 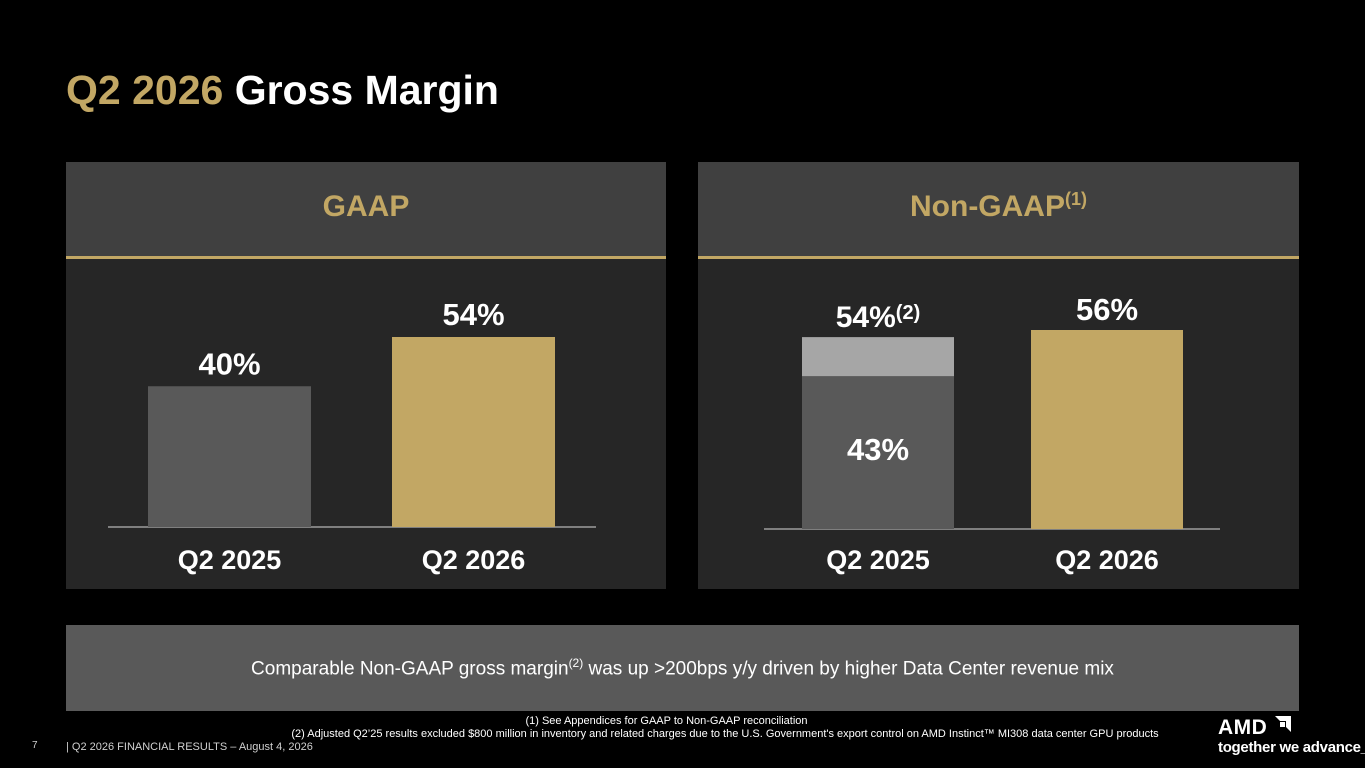 What do you see at coordinates (145, 90) in the screenshot?
I see `title-accent: Q2 2026` at bounding box center [145, 90].